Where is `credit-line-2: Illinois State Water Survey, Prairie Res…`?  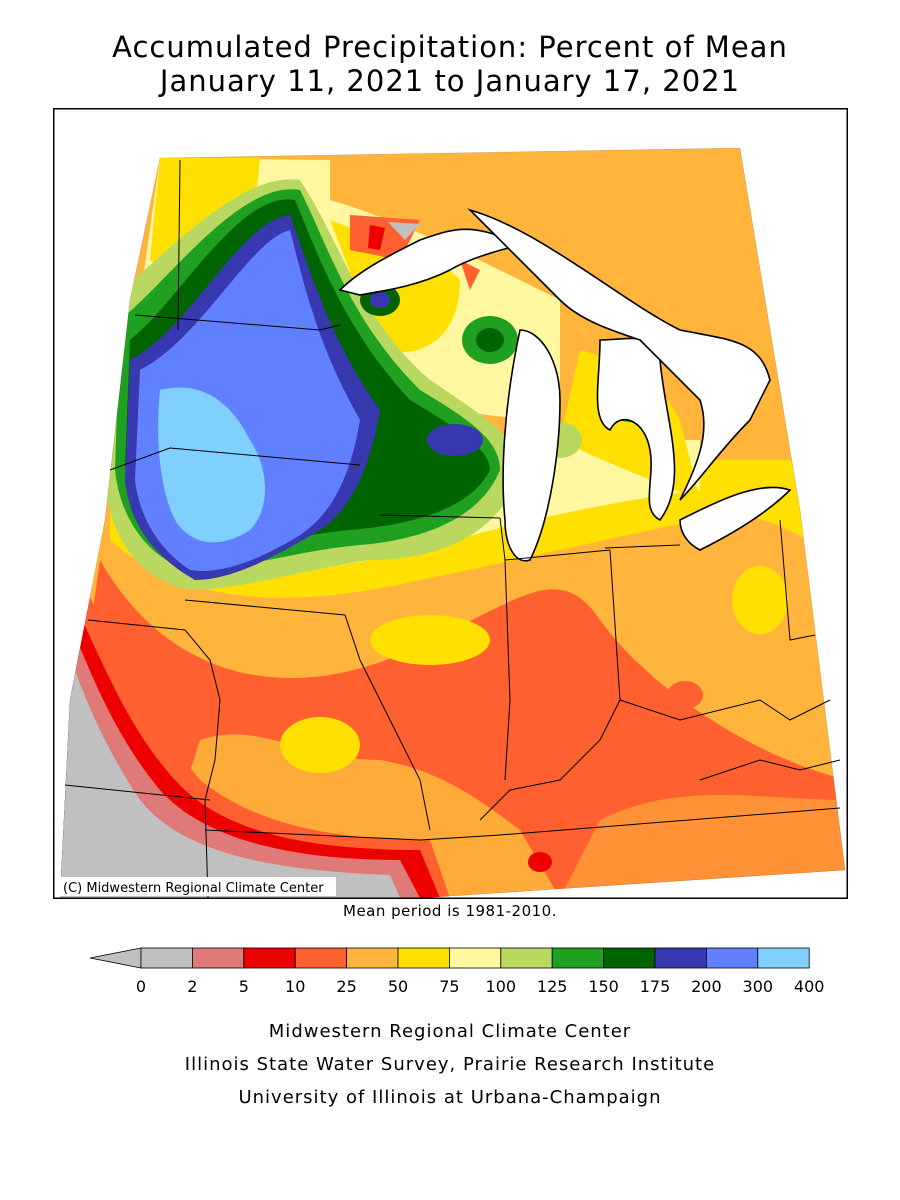
credit-line-2: Illinois State Water Survey, Prairie Res… is located at coordinates (450, 1064).